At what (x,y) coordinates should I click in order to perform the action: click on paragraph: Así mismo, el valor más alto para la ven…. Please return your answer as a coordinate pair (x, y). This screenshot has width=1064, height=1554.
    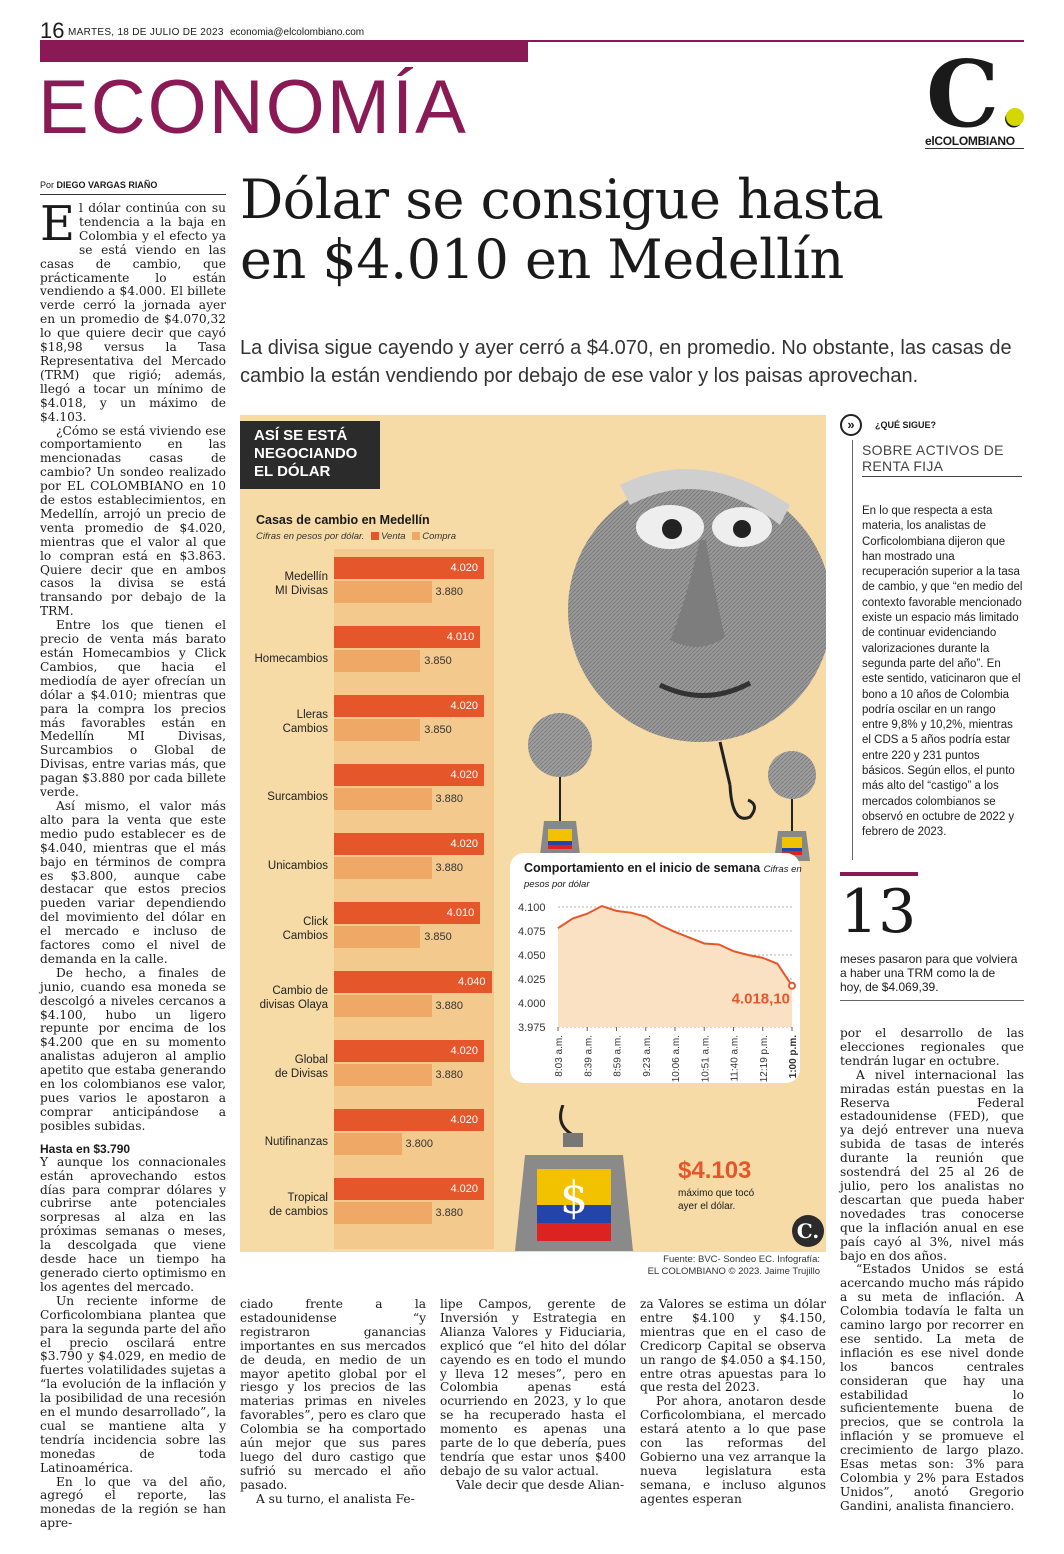
    Looking at the image, I should click on (133, 882).